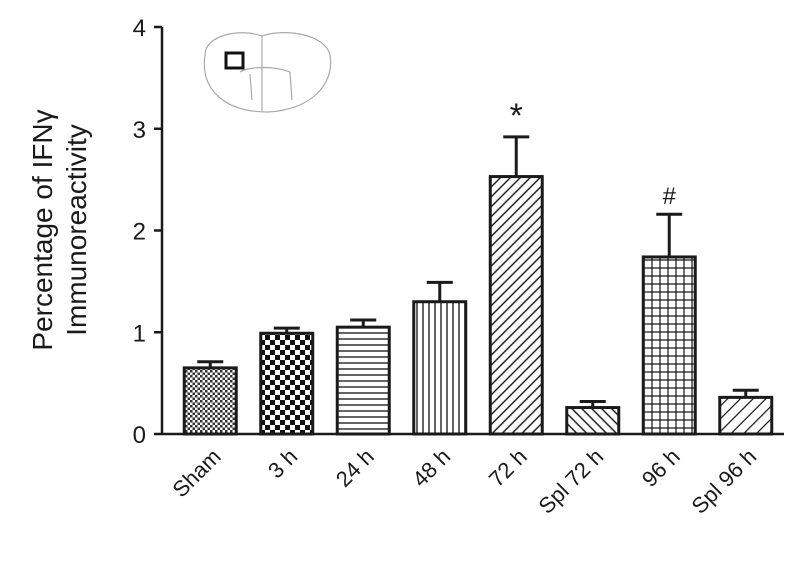 This screenshot has height=578, width=800. Describe the element at coordinates (670, 196) in the screenshot. I see `annotation: #` at that location.